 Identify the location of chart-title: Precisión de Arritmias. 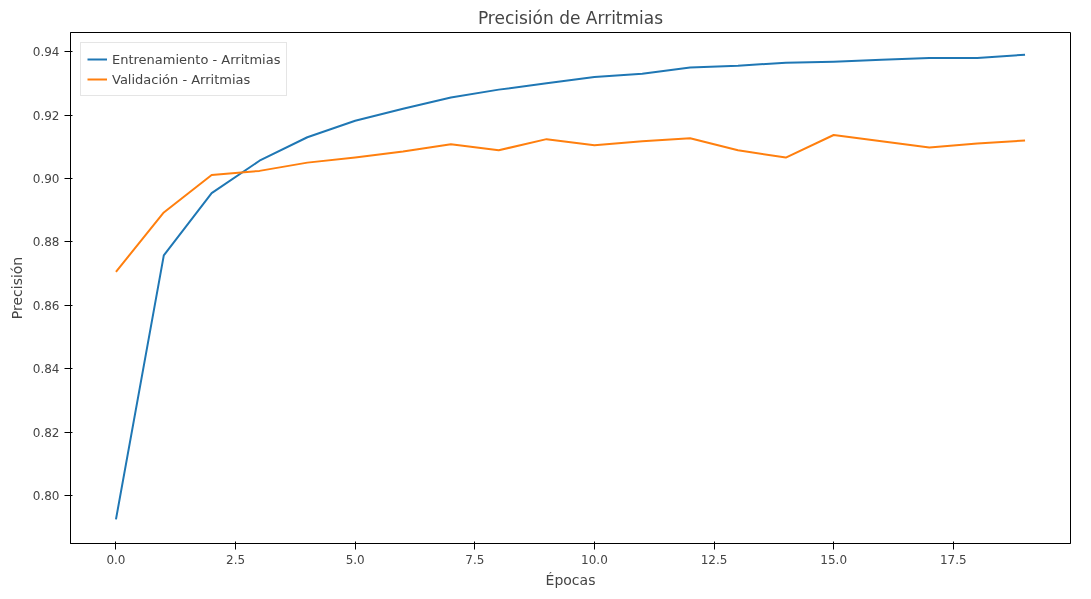
(570, 17).